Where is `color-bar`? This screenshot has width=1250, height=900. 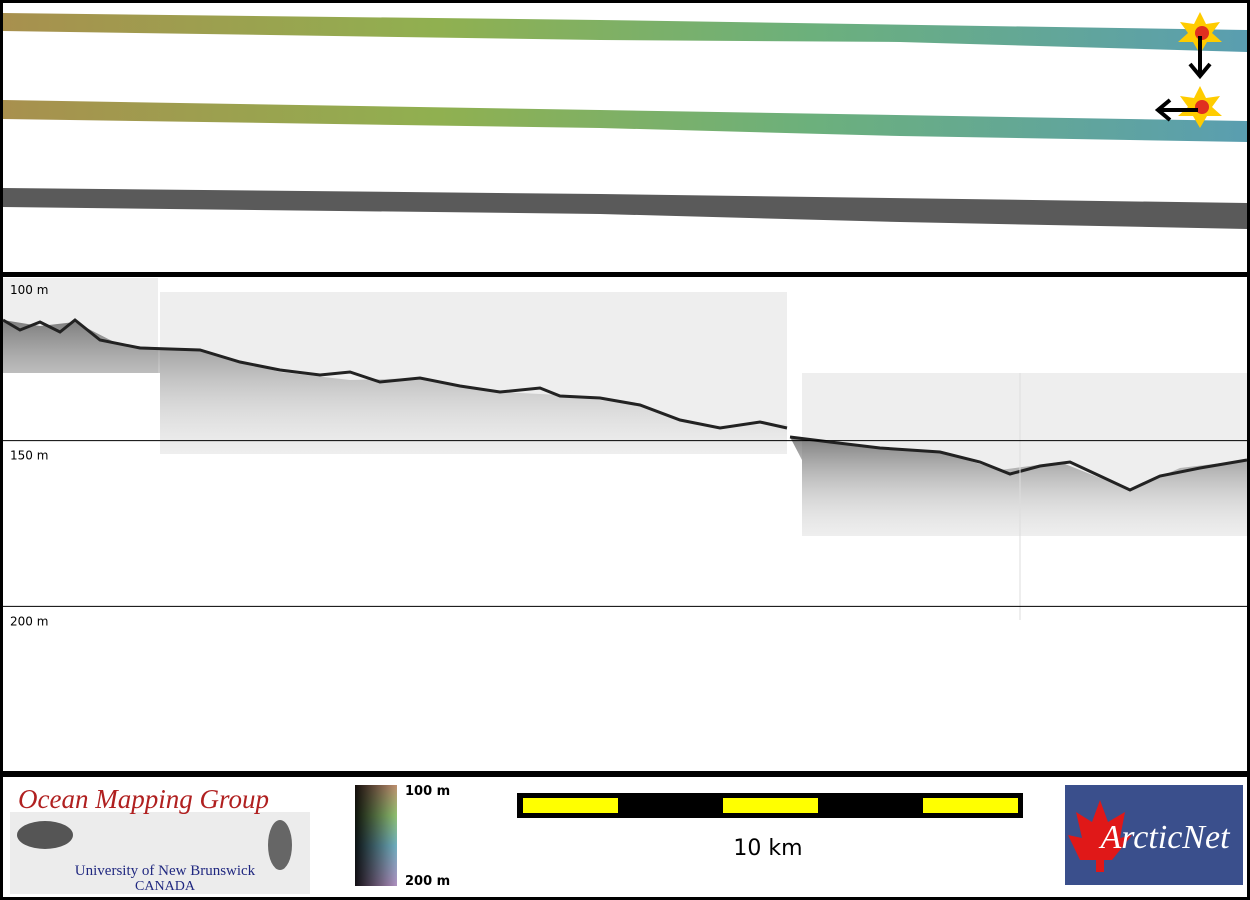 color-bar is located at coordinates (376, 835).